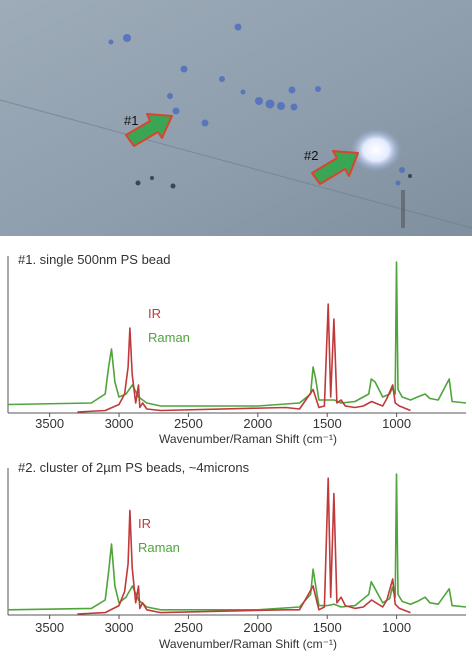 The image size is (472, 661). What do you see at coordinates (134, 467) in the screenshot?
I see `chart-title: #2. cluster of 2µm PS beads, ~4microns` at bounding box center [134, 467].